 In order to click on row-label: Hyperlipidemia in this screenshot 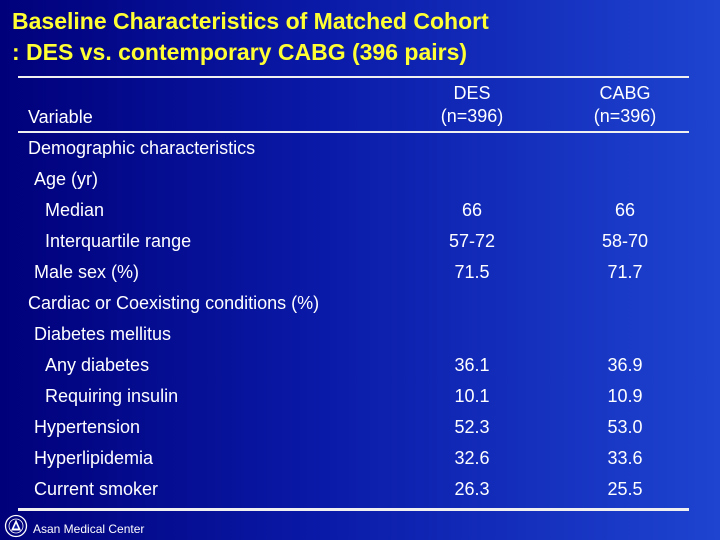, I will do `click(94, 458)`.